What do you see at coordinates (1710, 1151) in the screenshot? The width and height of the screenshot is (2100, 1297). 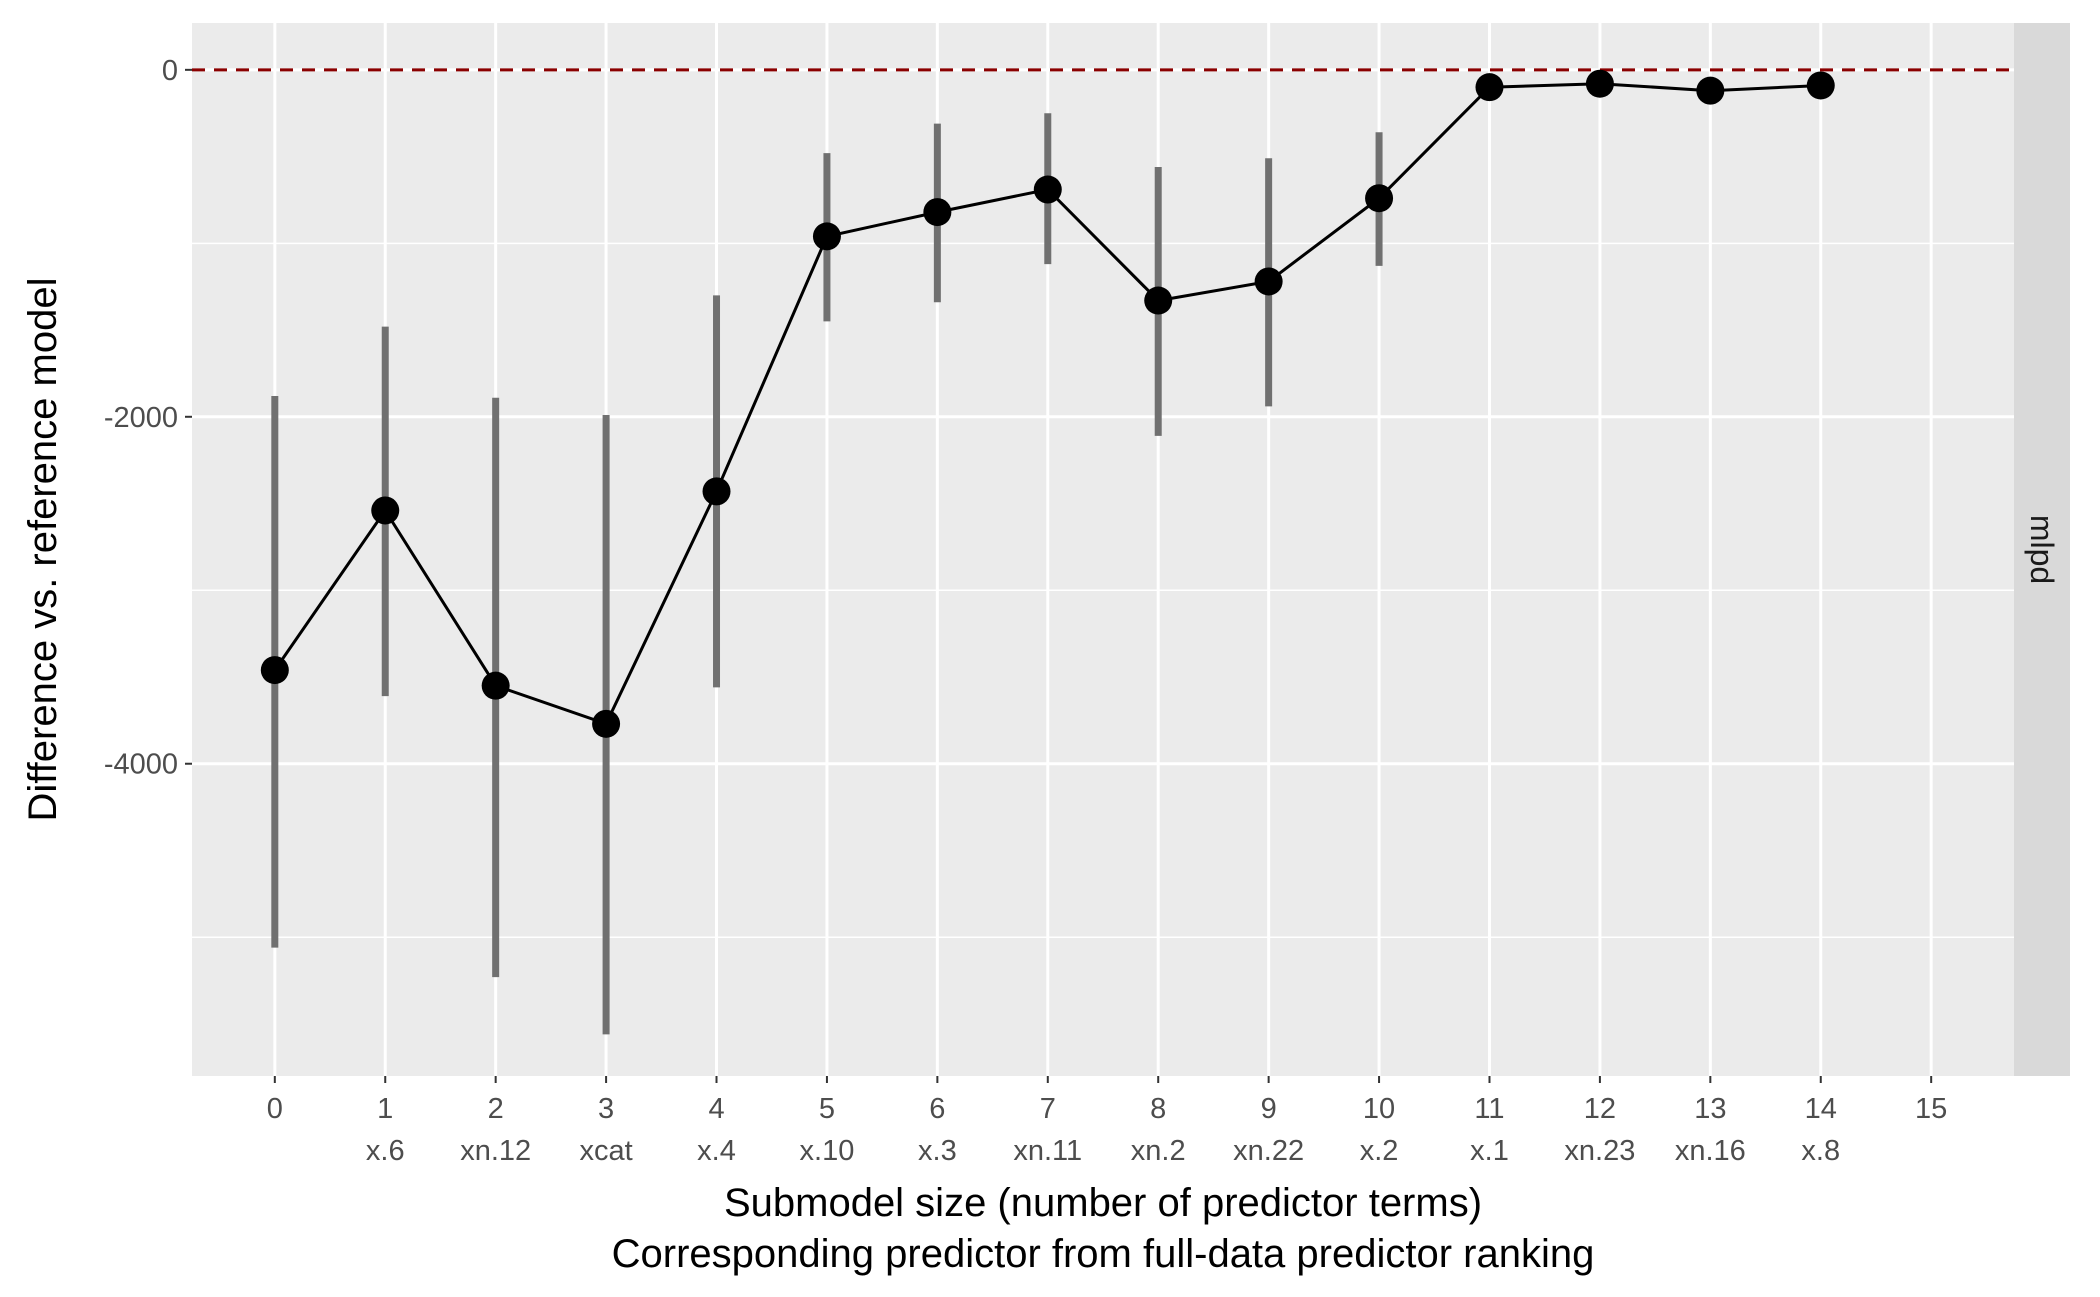 I see `x-predictor-label: xn.16` at bounding box center [1710, 1151].